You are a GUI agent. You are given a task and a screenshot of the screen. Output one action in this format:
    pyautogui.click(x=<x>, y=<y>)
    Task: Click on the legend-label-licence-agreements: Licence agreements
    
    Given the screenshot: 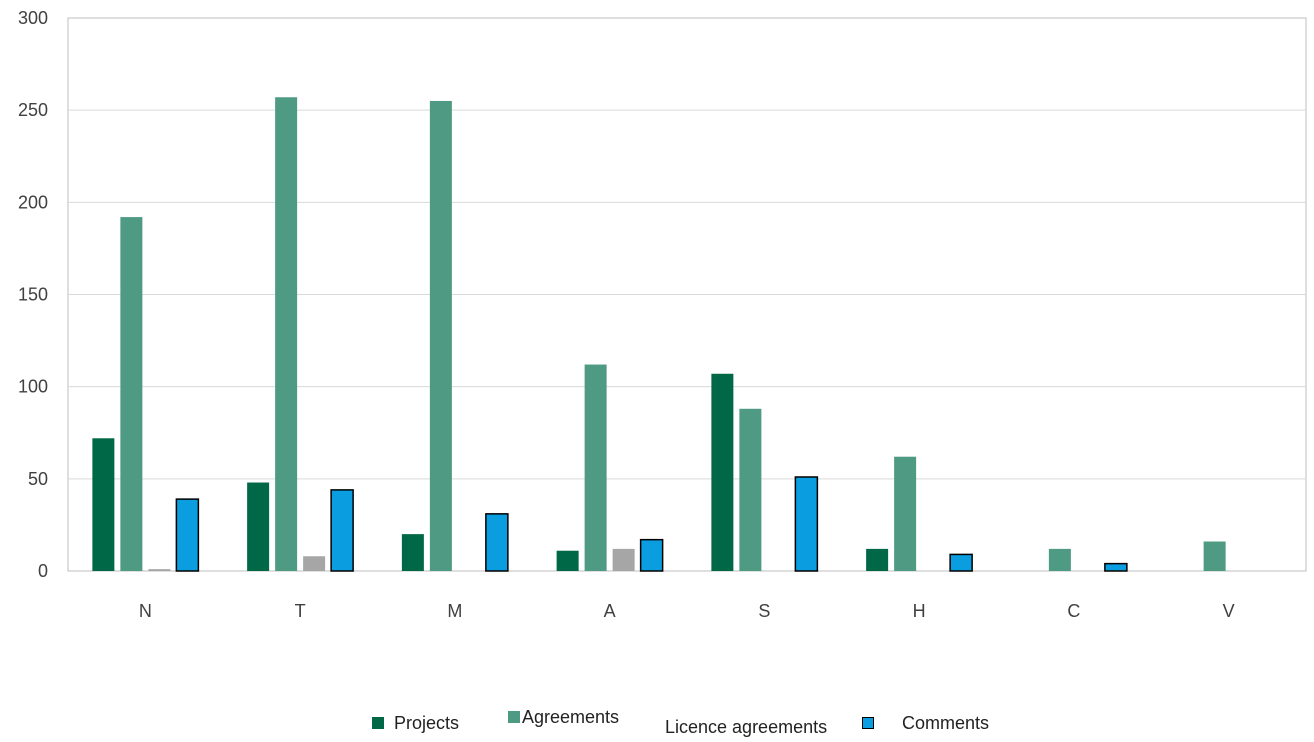 What is the action you would take?
    pyautogui.click(x=746, y=726)
    